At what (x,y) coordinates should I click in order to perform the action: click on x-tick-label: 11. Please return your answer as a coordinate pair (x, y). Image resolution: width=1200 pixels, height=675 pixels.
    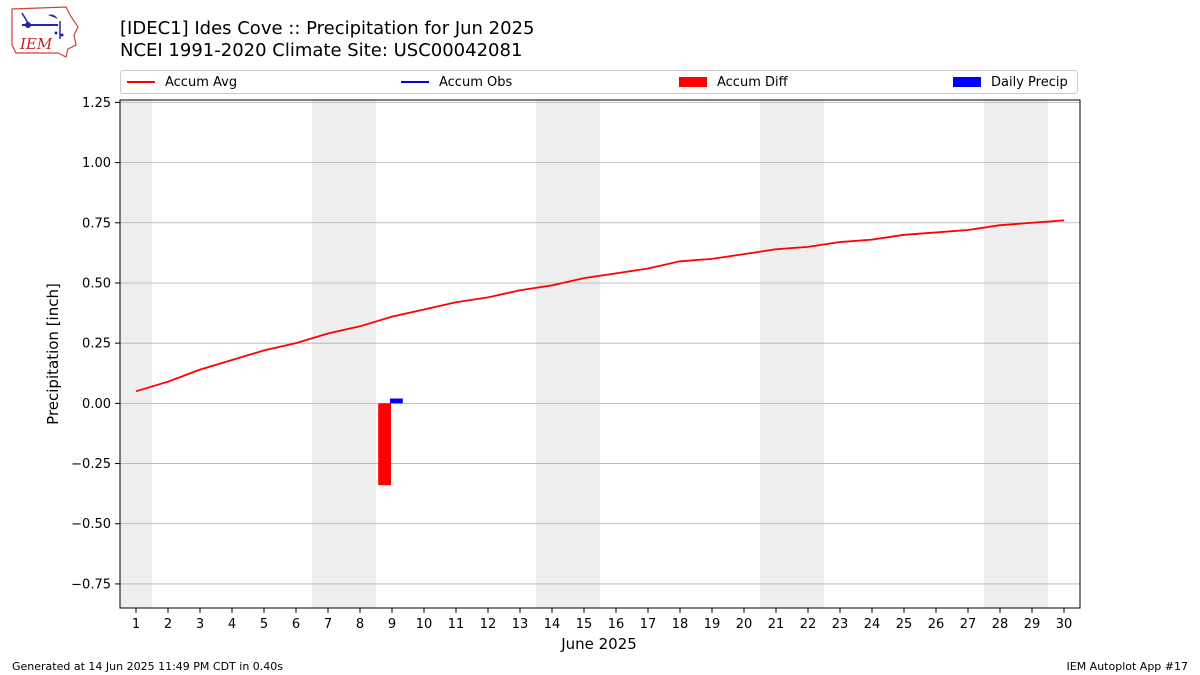
    Looking at the image, I should click on (456, 624).